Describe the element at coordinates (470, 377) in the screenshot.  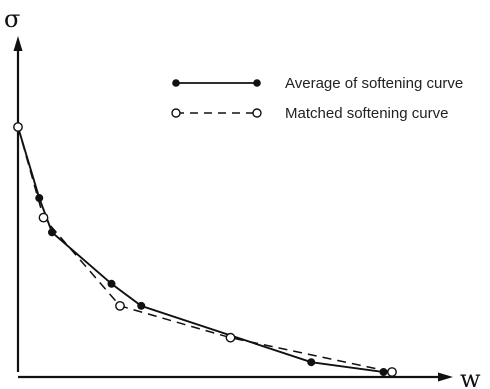
I see `x-axis-label: w` at that location.